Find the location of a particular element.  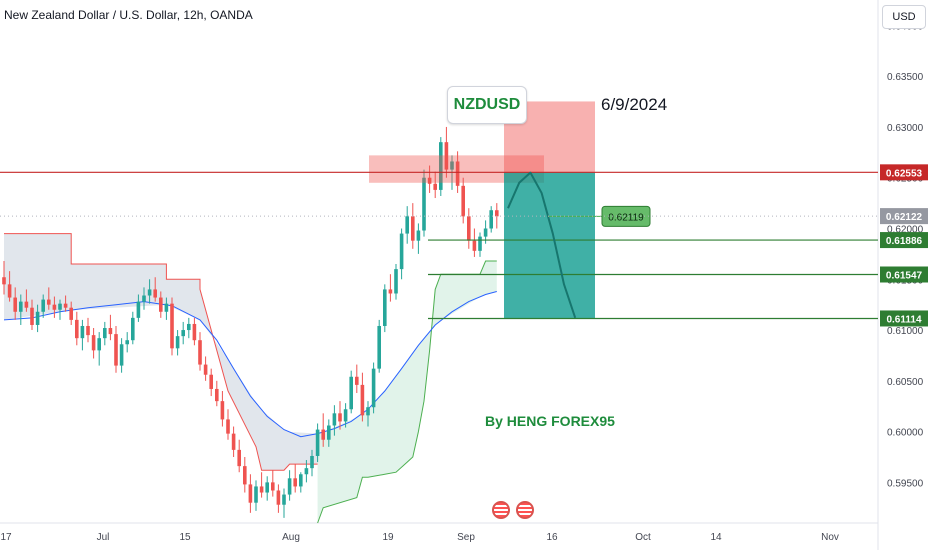

bearish-band is located at coordinates (161, 352).